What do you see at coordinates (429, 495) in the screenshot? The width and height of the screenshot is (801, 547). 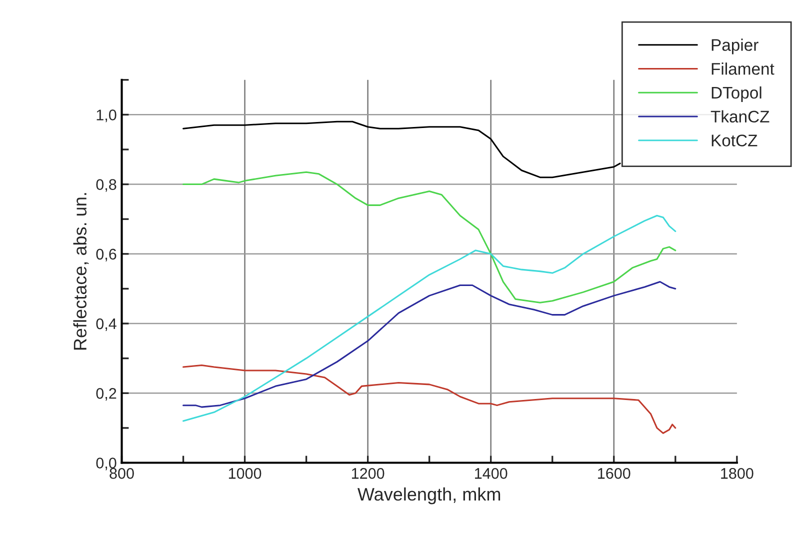 I see `x-axis-title: Wavelength, mkm` at bounding box center [429, 495].